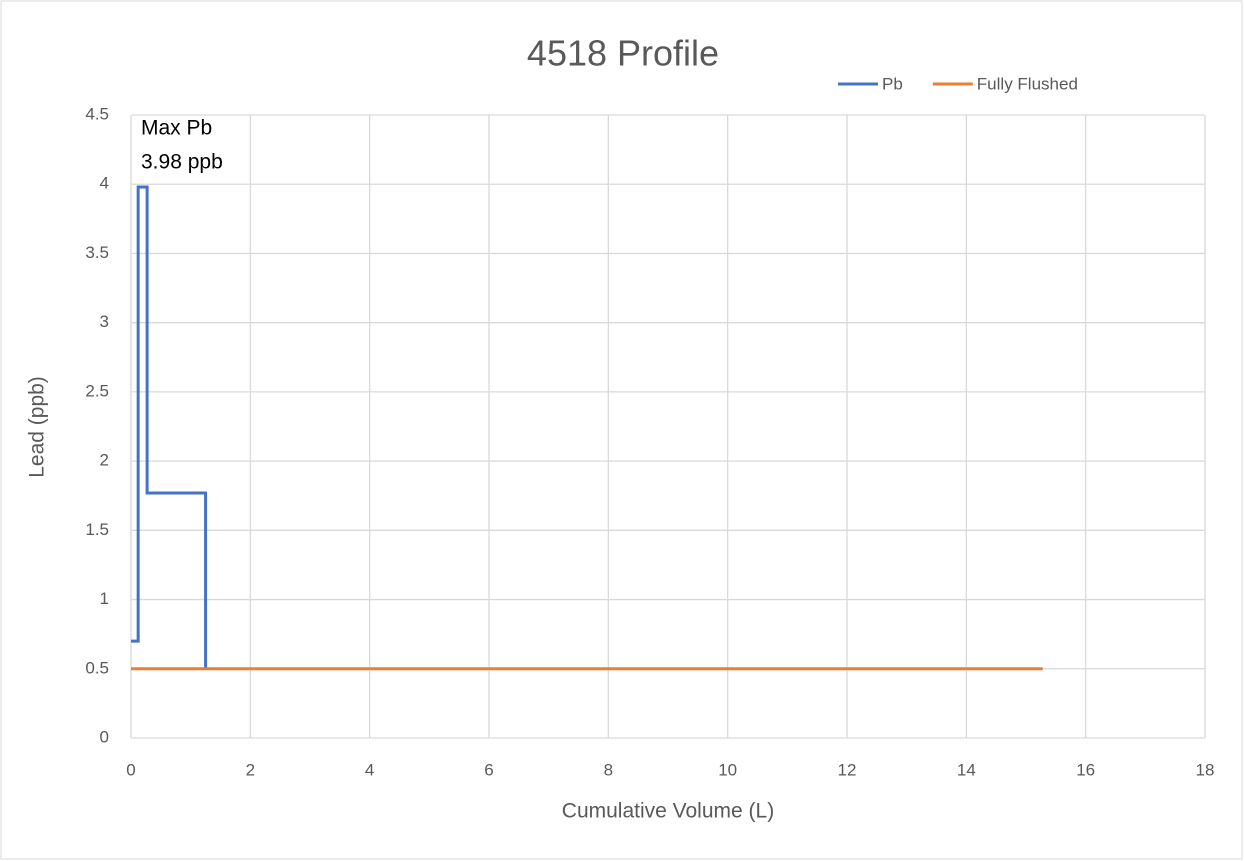 The width and height of the screenshot is (1244, 861). What do you see at coordinates (130, 769) in the screenshot?
I see `x-tick-label: 0` at bounding box center [130, 769].